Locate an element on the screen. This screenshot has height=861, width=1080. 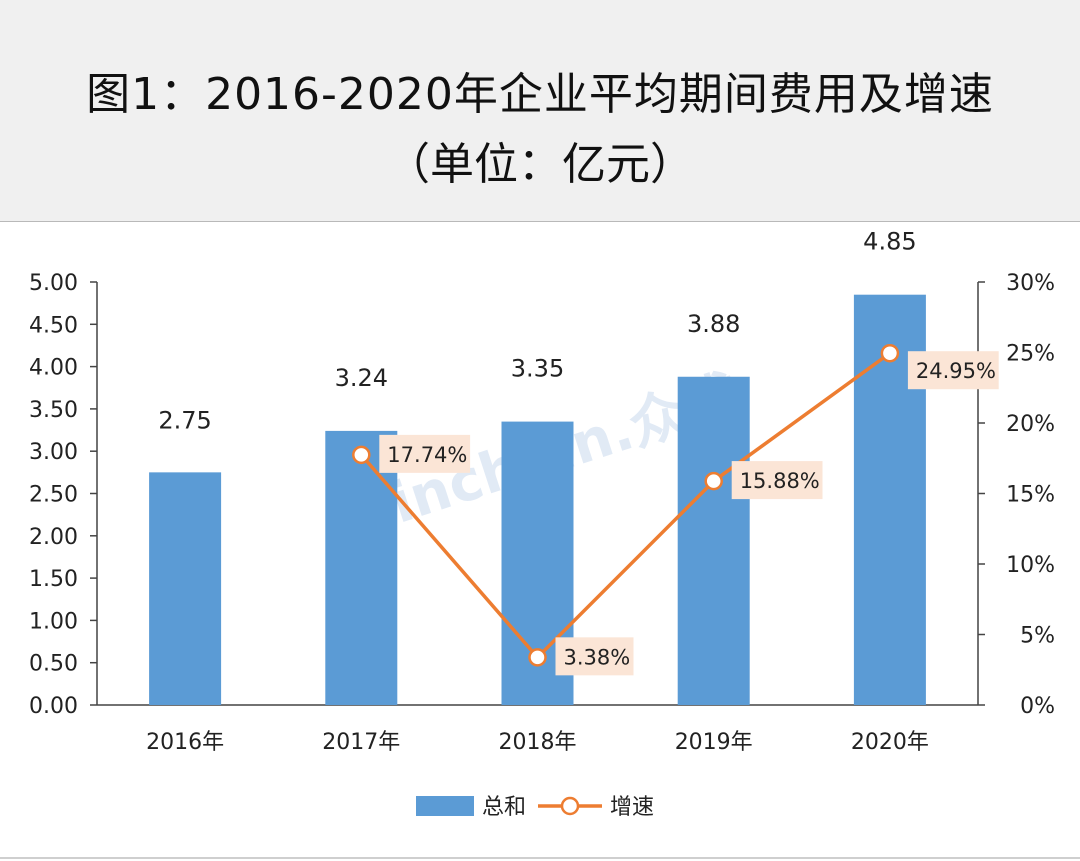
legend-swatch-bar is located at coordinates (445, 806).